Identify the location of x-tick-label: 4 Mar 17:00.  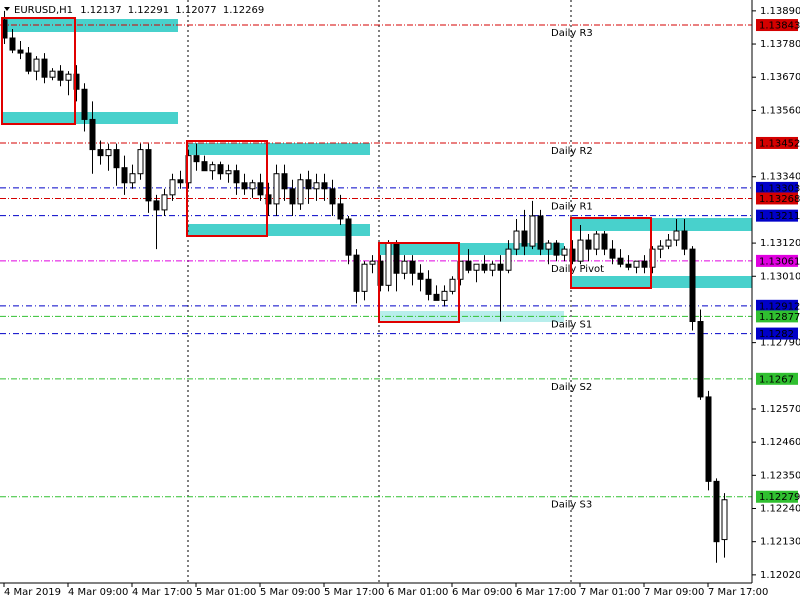
(162, 592).